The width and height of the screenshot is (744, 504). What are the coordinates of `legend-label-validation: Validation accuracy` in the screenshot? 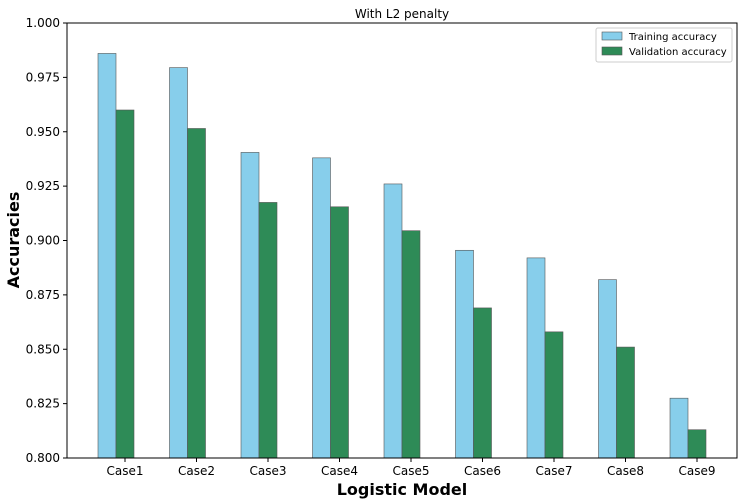 It's located at (678, 52).